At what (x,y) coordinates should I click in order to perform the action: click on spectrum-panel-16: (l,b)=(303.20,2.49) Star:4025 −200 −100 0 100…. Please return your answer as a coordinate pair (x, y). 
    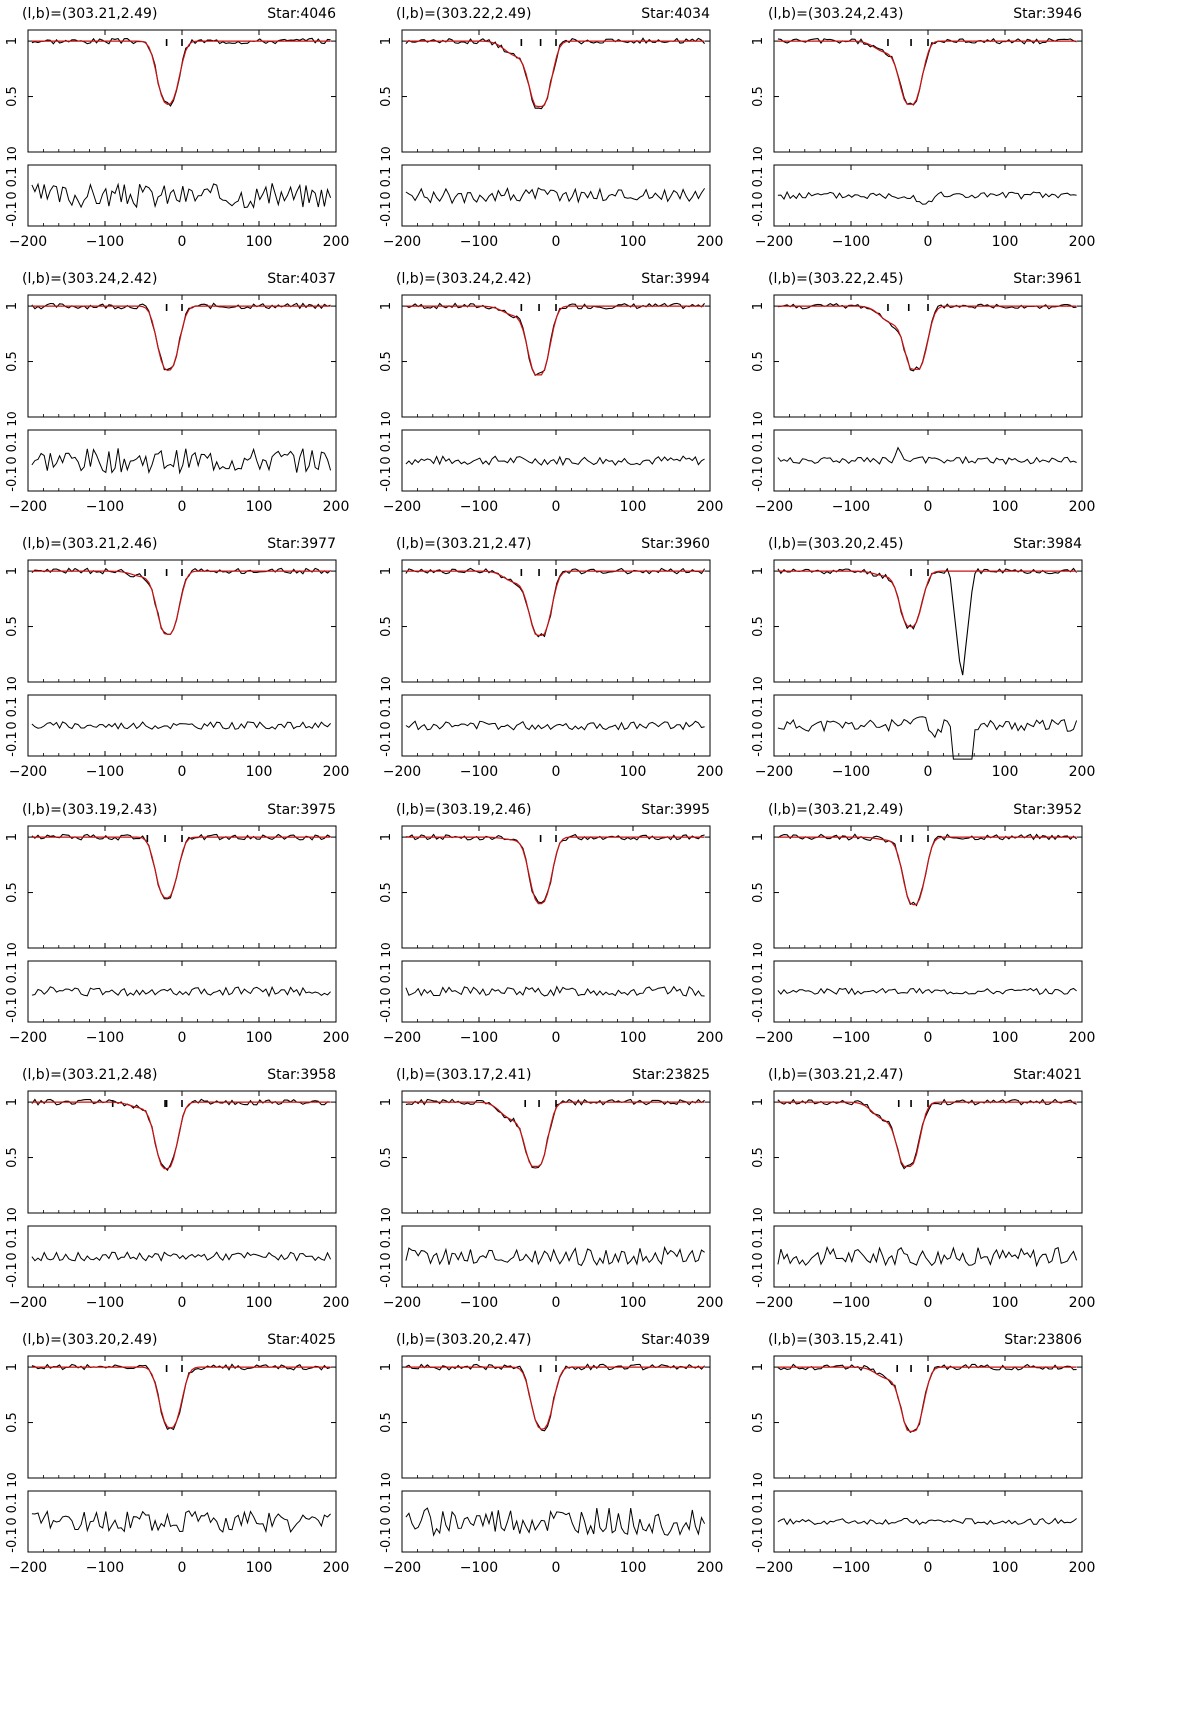
    Looking at the image, I should click on (190, 1471).